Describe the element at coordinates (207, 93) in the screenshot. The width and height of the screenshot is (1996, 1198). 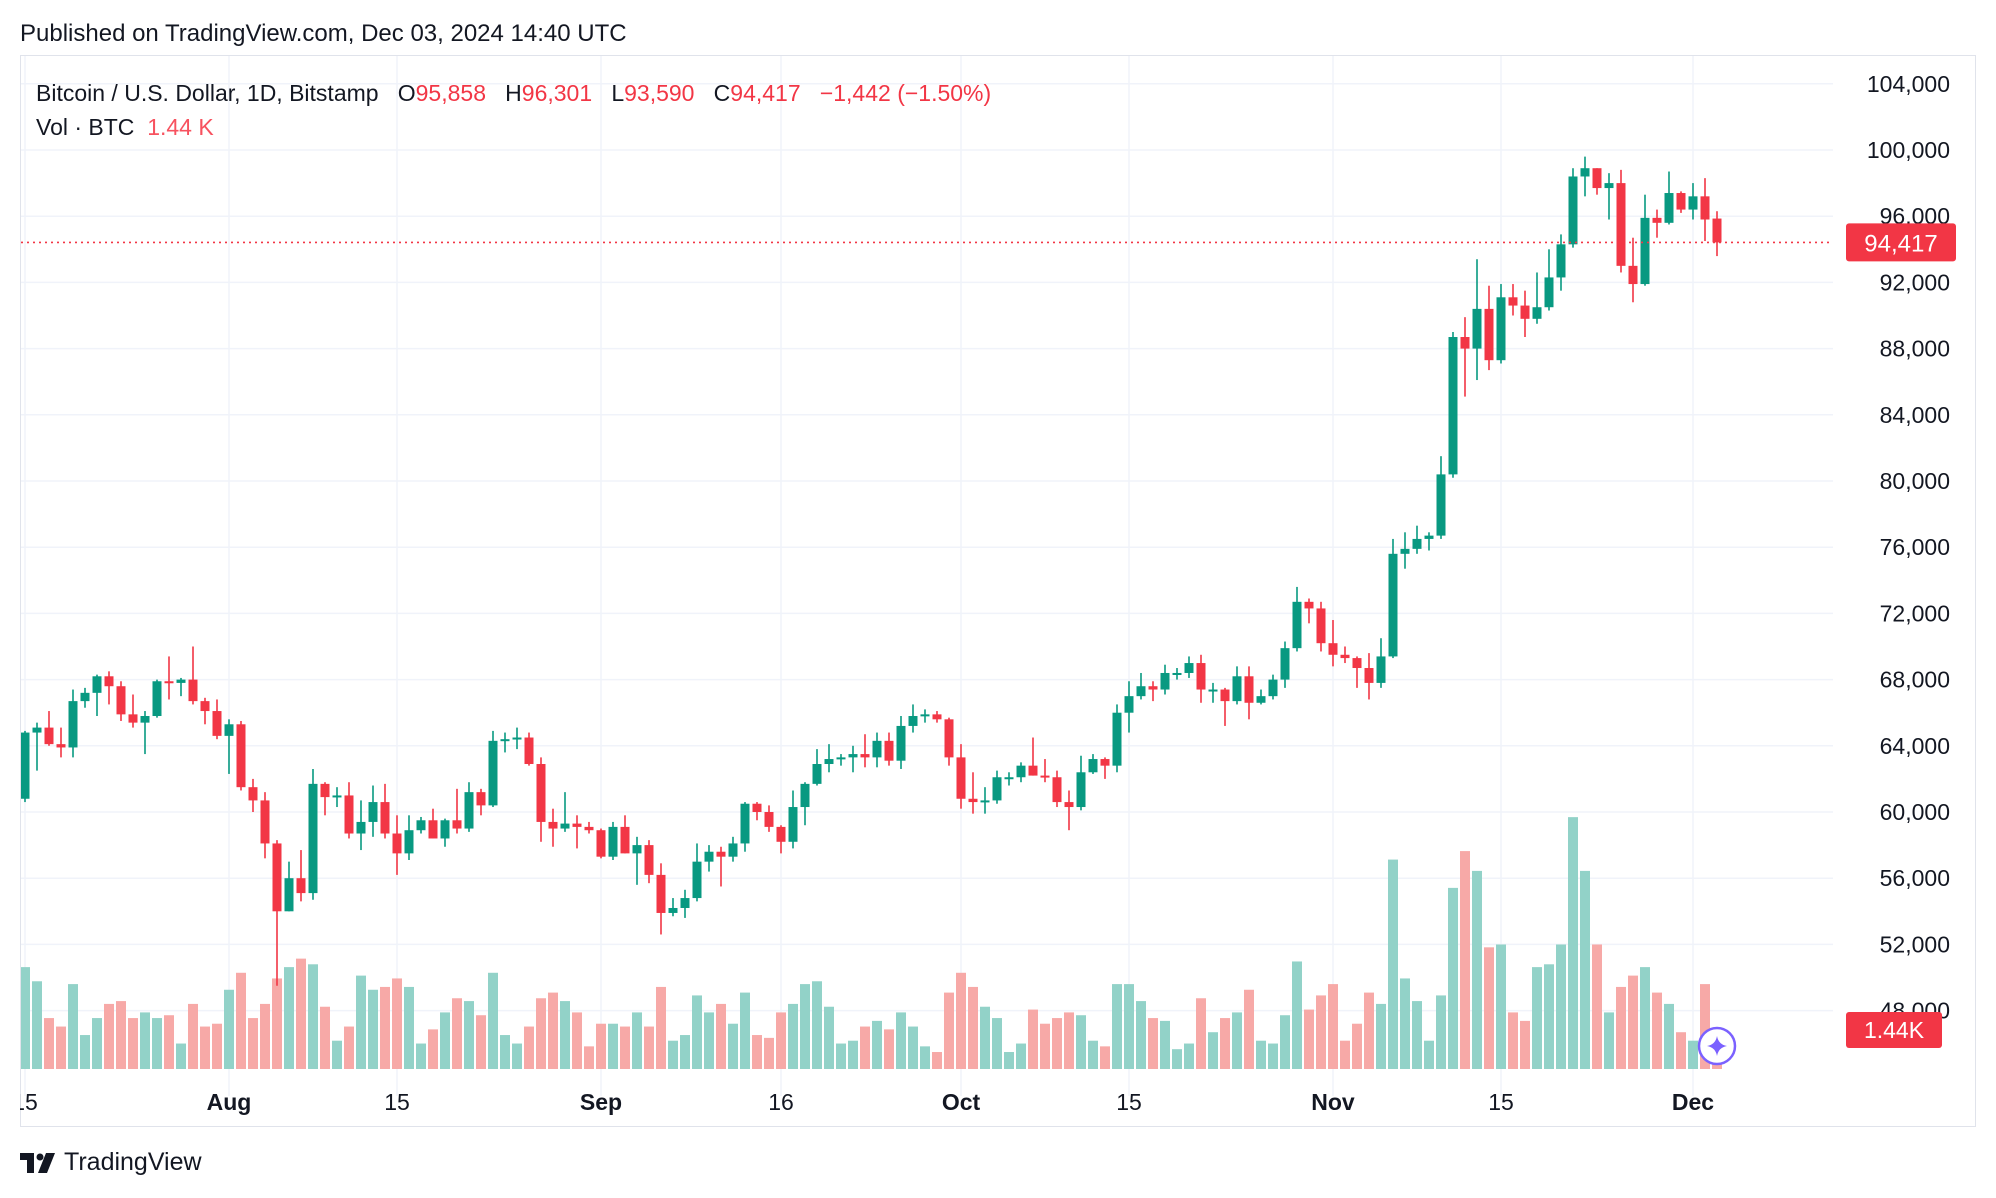
I see `symbol-title: Bitcoin / U.S. Dollar, 1D, Bitstamp` at that location.